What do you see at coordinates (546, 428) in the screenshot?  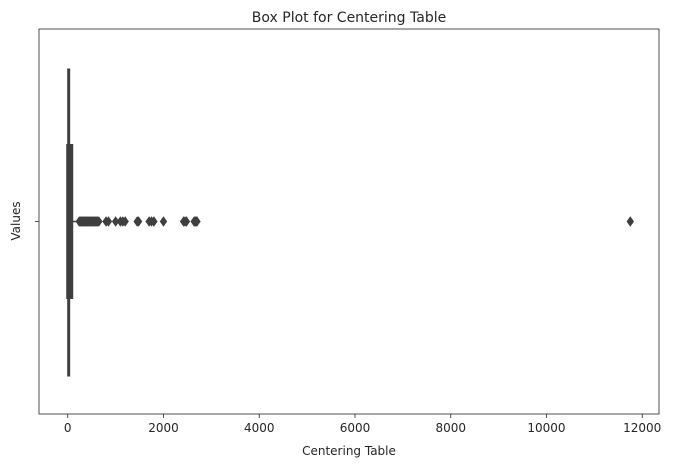 I see `x-tick-label: 10000` at bounding box center [546, 428].